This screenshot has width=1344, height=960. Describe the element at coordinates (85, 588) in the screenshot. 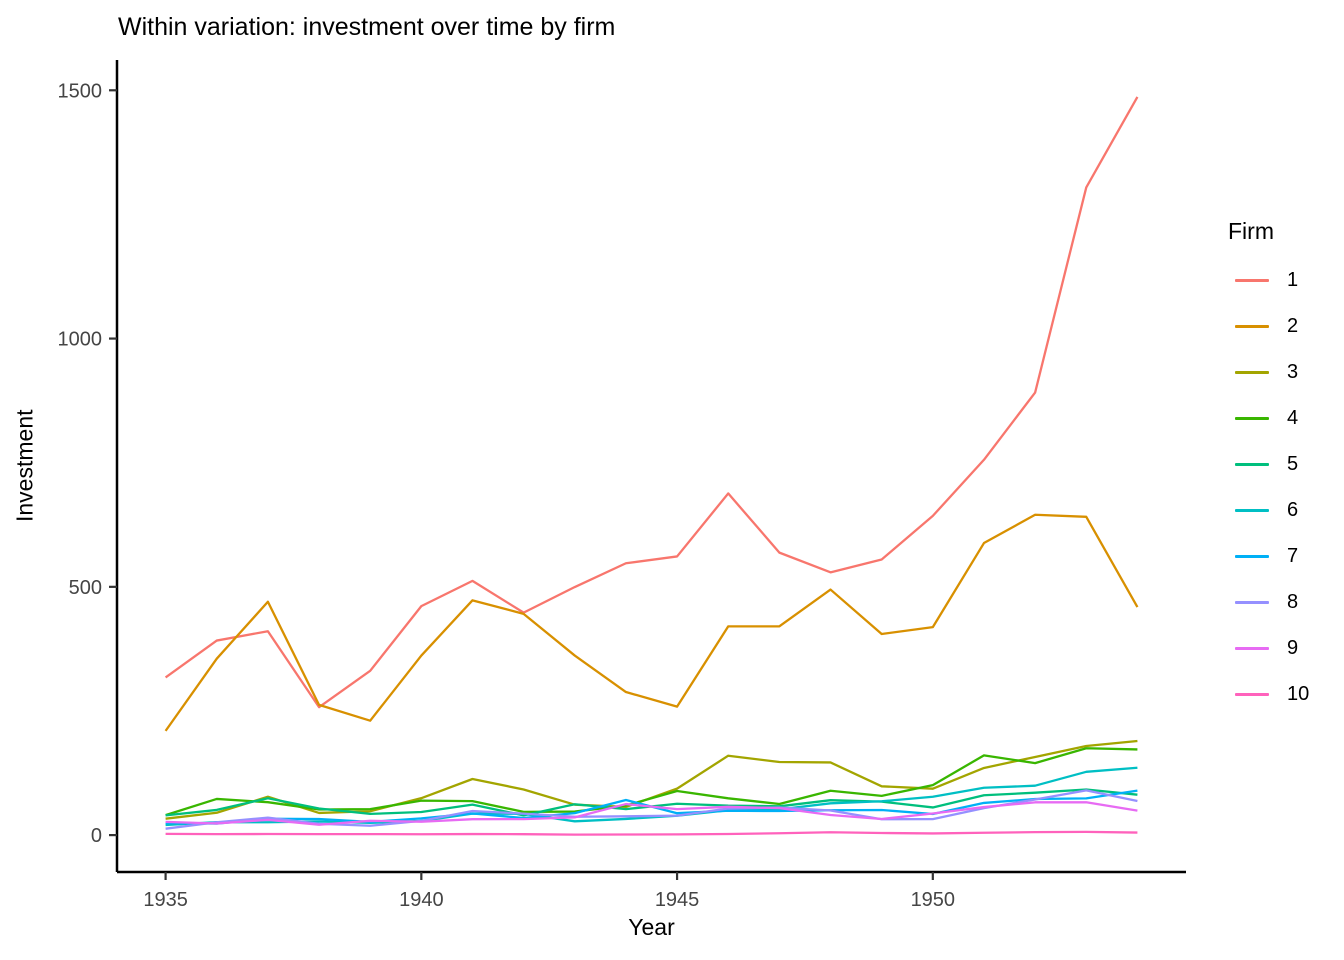

I see `y-tick-label: 500` at that location.